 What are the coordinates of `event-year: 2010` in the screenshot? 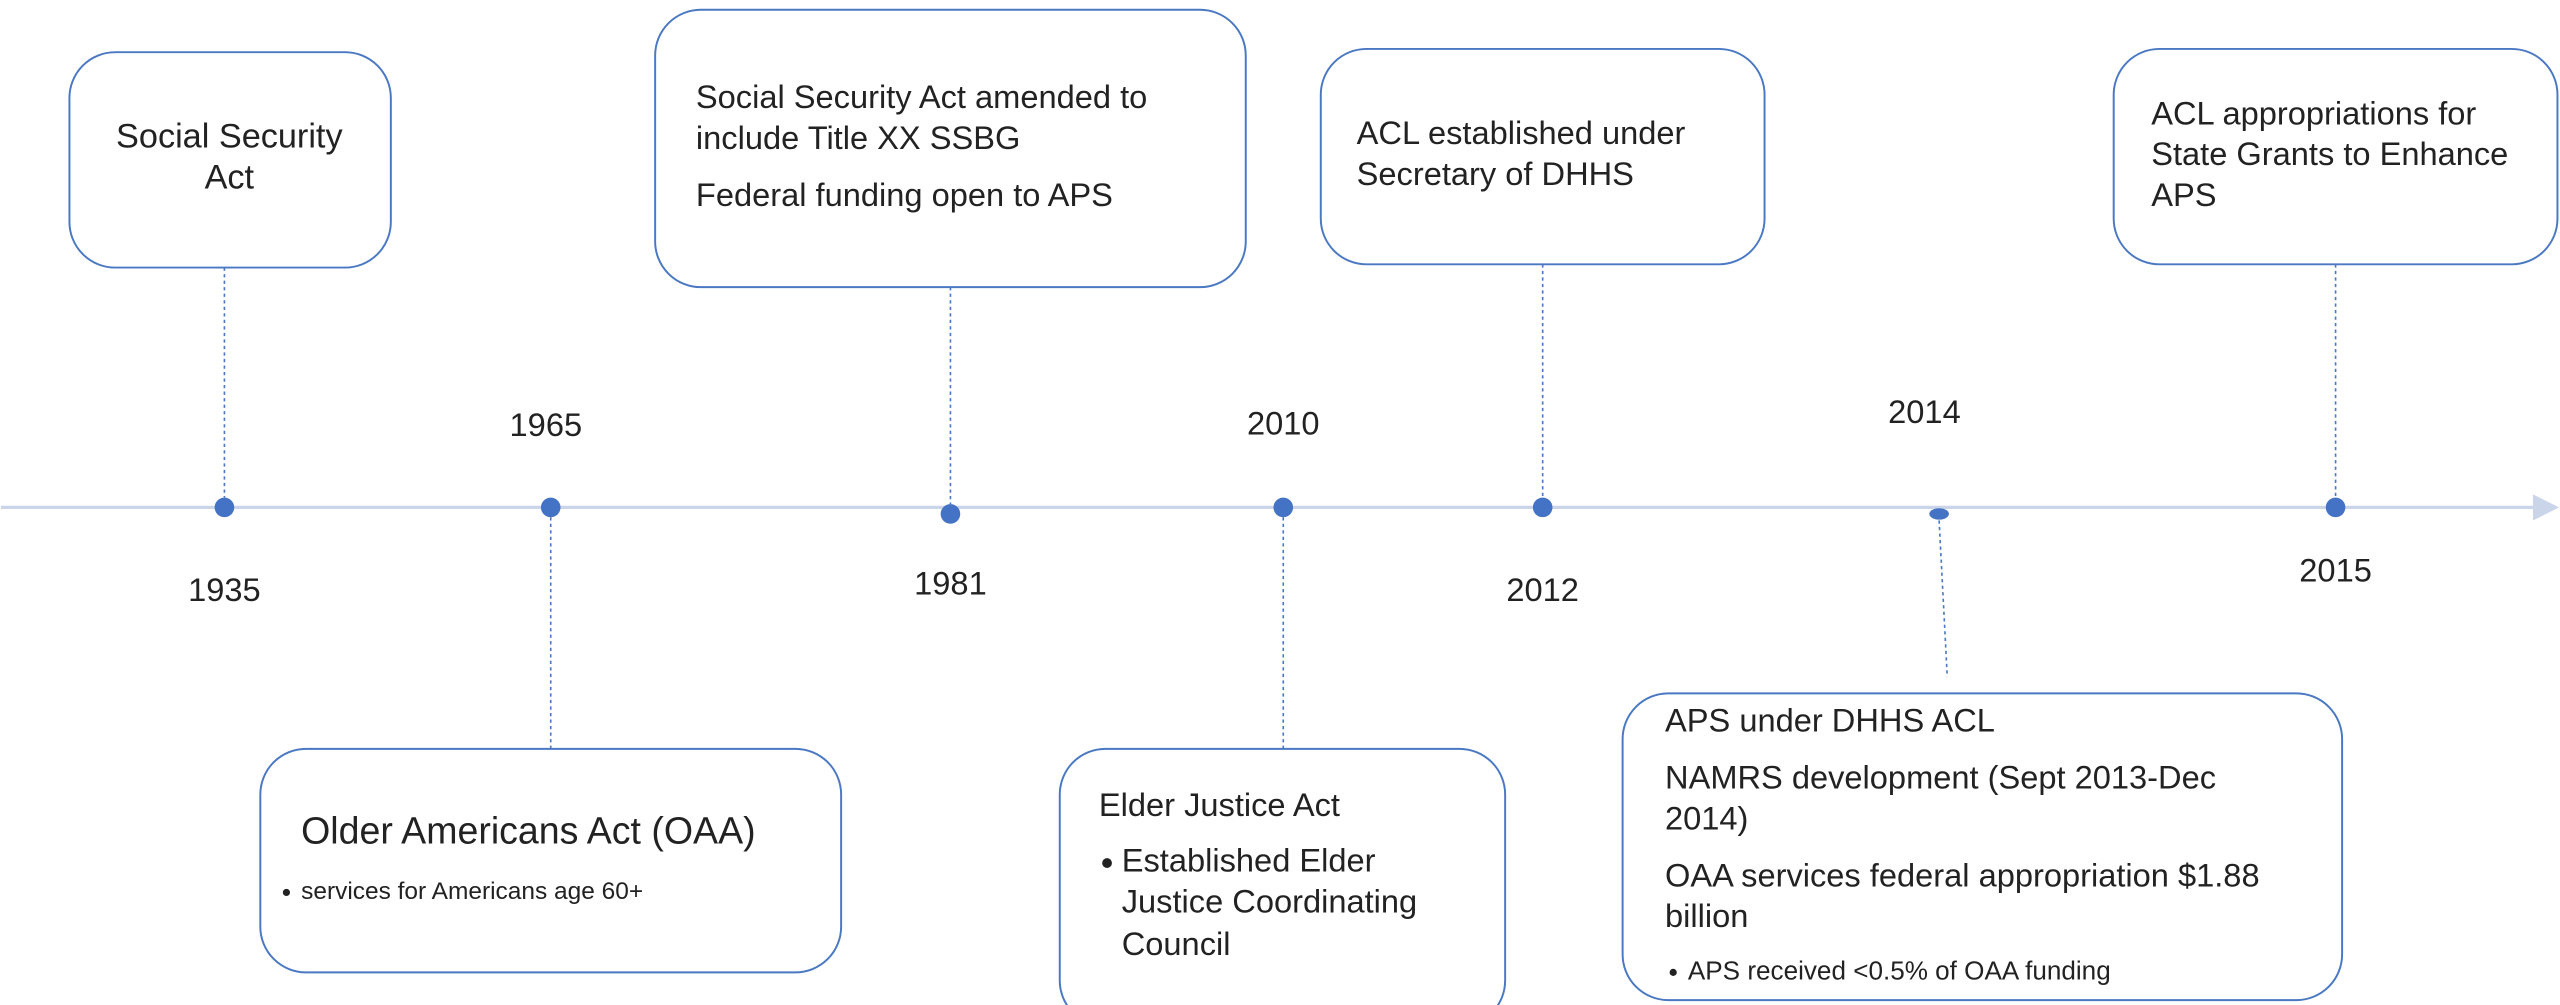 It's located at (1283, 422).